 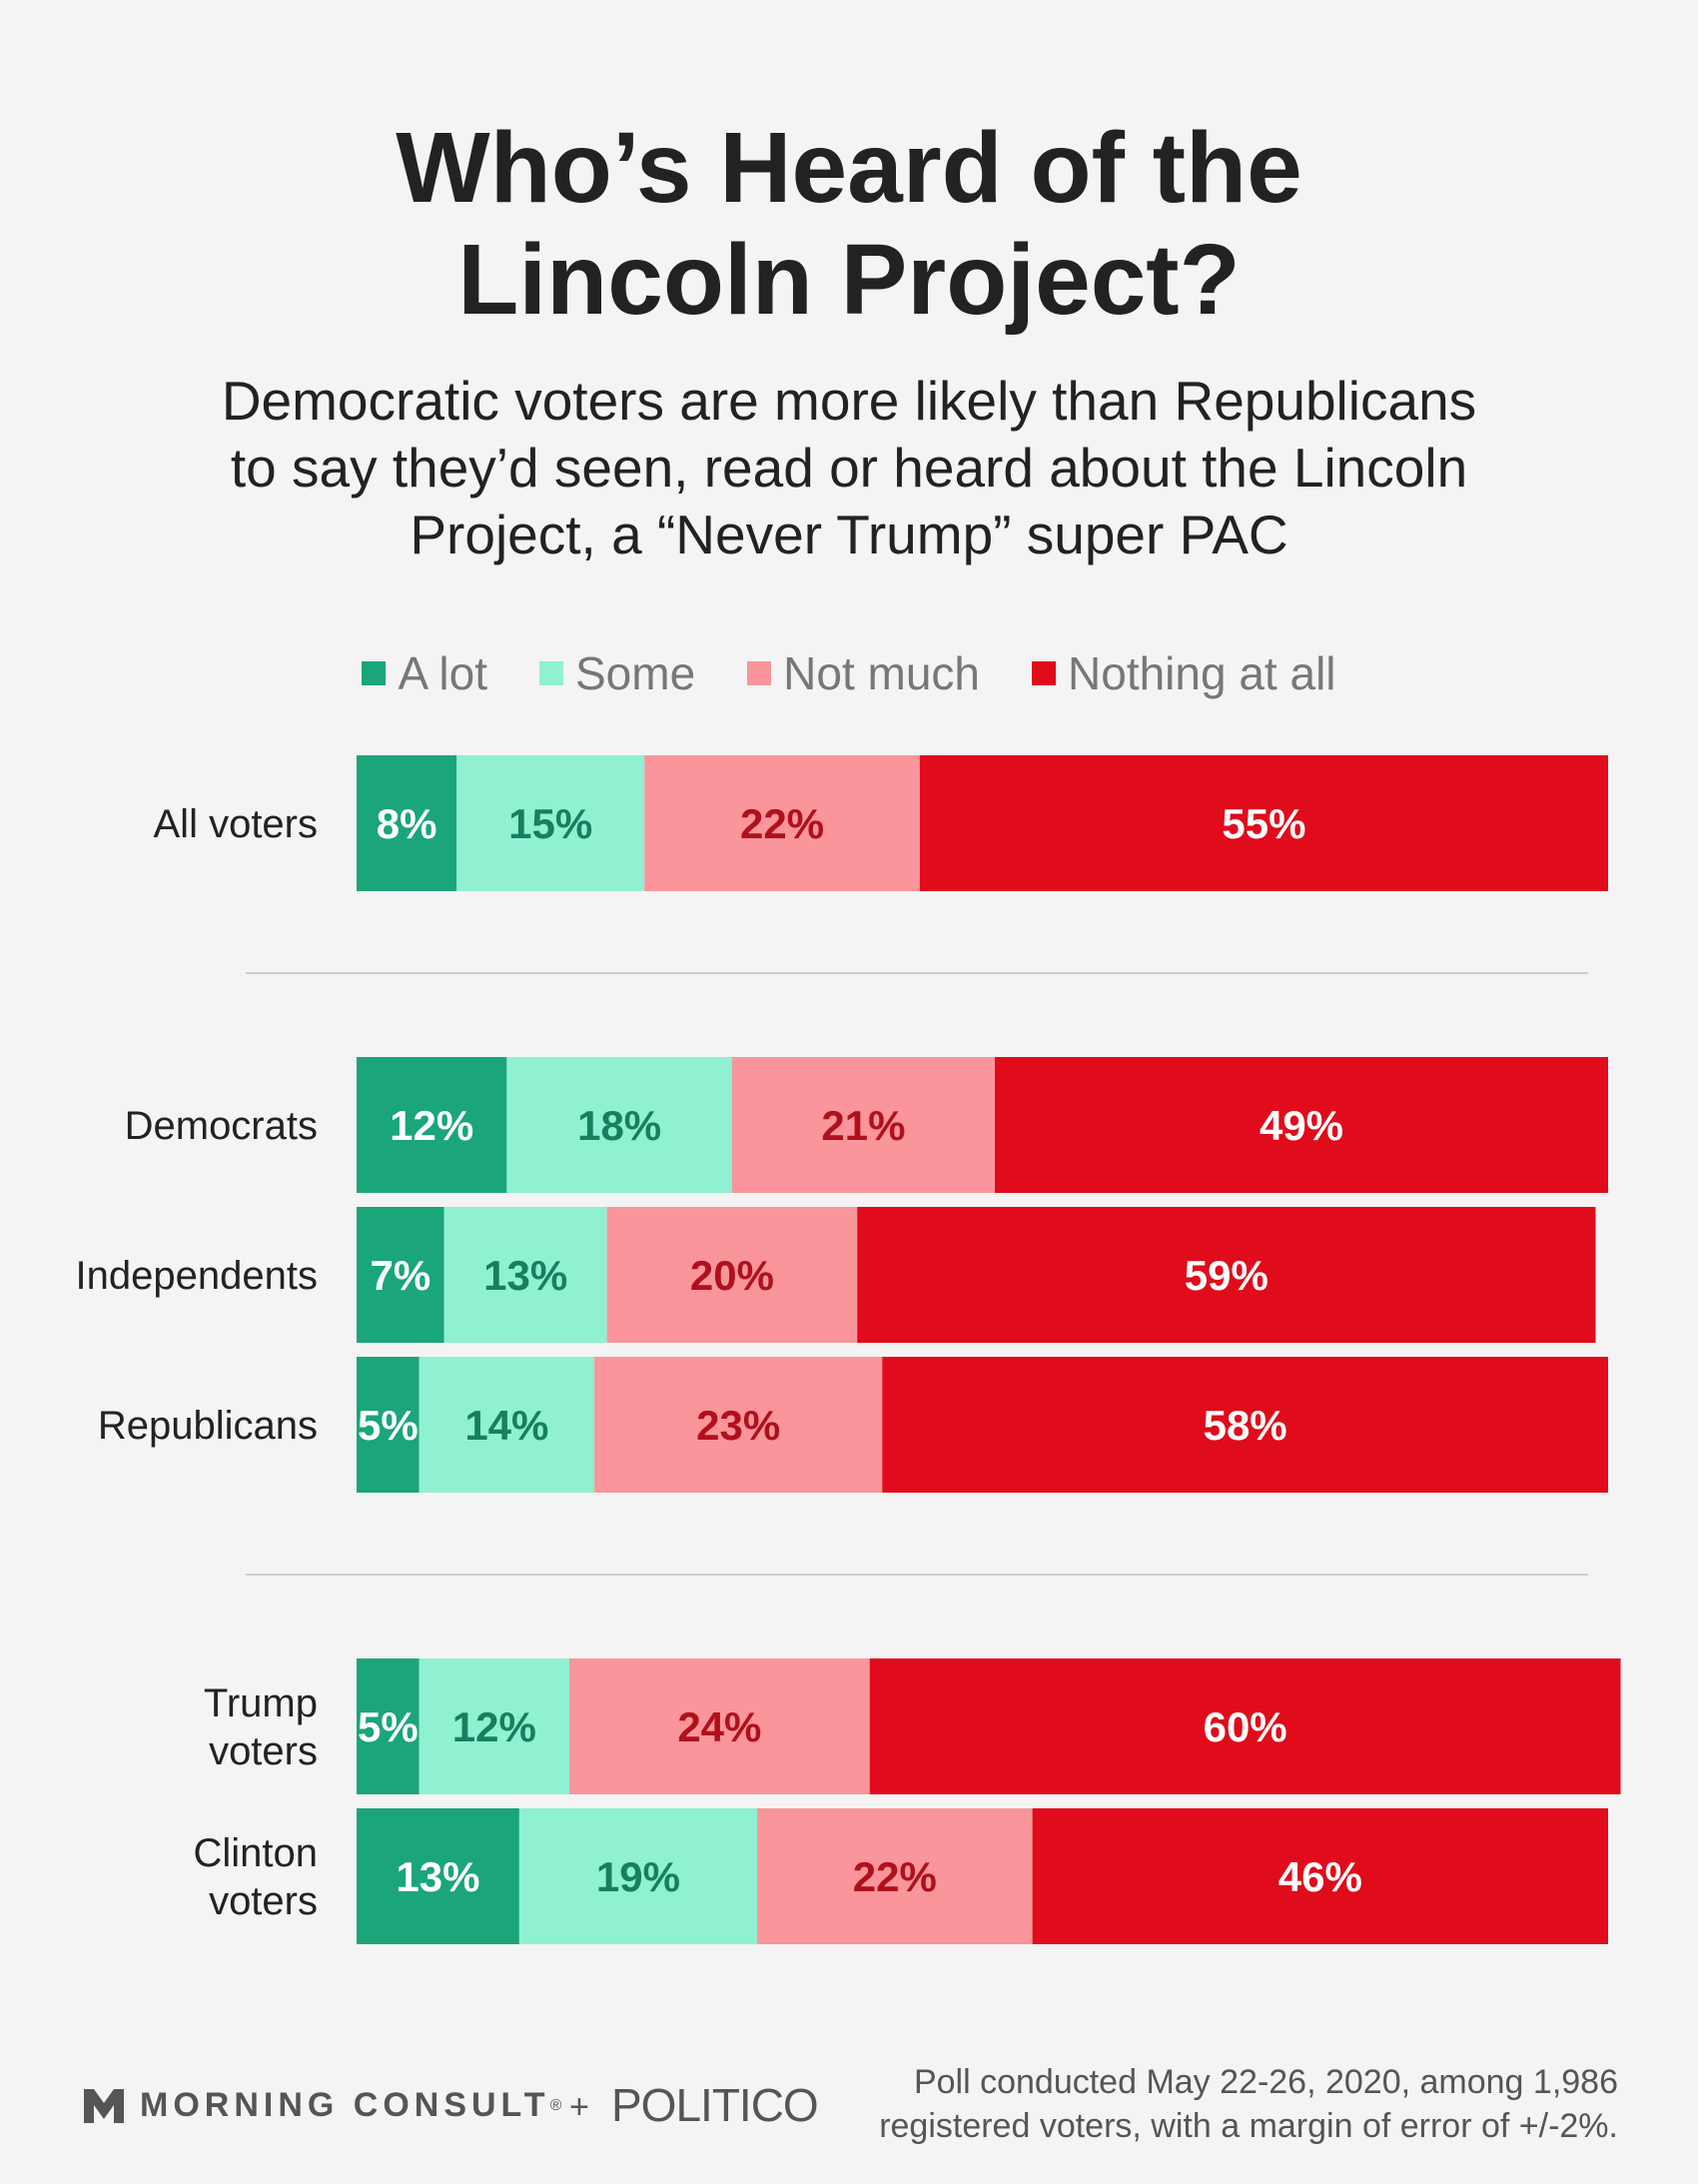 I want to click on data-label: 23%, so click(x=738, y=1425).